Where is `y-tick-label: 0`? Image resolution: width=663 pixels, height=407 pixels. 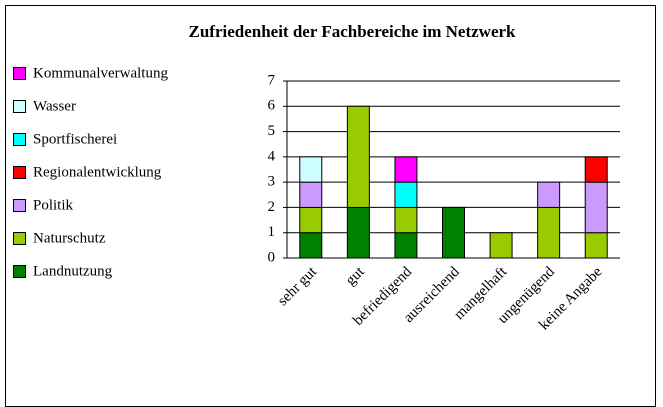 y-tick-label: 0 is located at coordinates (272, 257).